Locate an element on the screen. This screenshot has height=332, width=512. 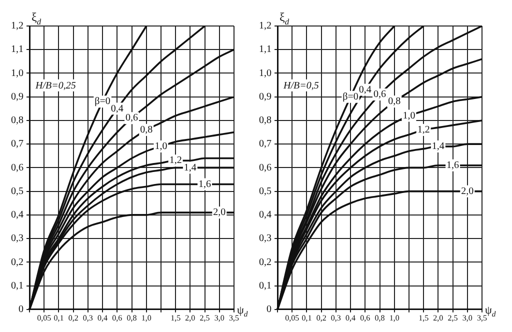
annotation: H/B=0,25 is located at coordinates (55, 86).